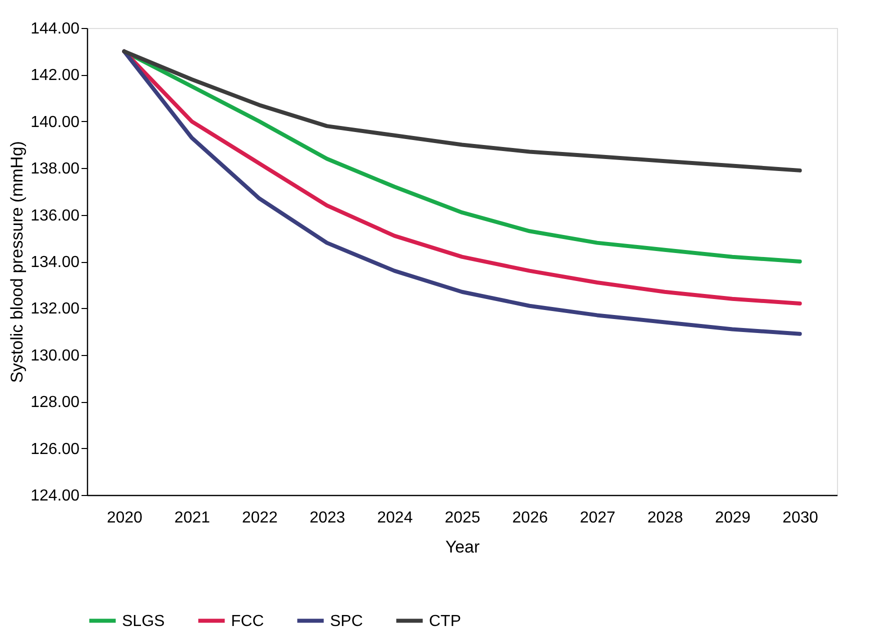 The height and width of the screenshot is (632, 894). Describe the element at coordinates (732, 518) in the screenshot. I see `x-tick-label: 2029` at that location.